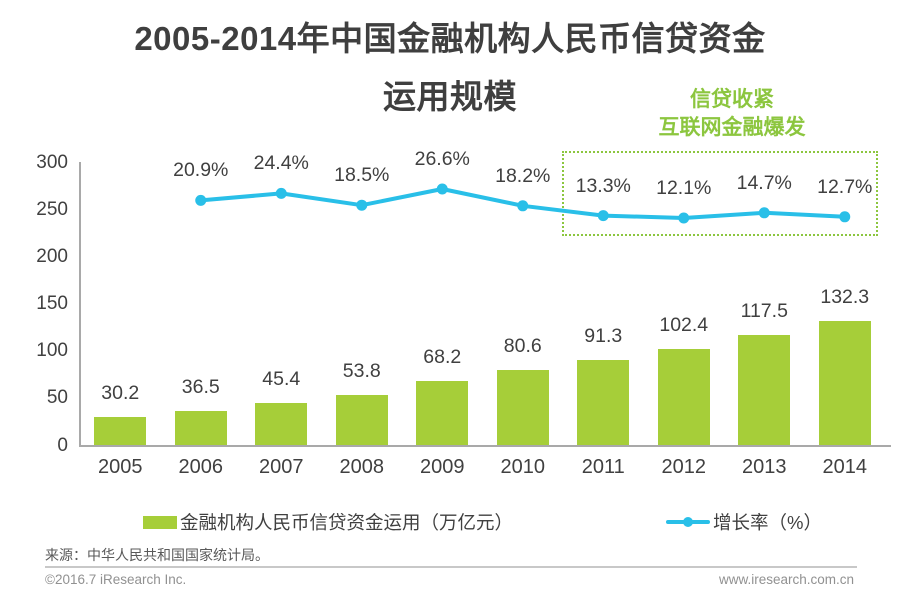 This screenshot has width=900, height=599. I want to click on chart-title-line2: 运用规模, so click(450, 96).